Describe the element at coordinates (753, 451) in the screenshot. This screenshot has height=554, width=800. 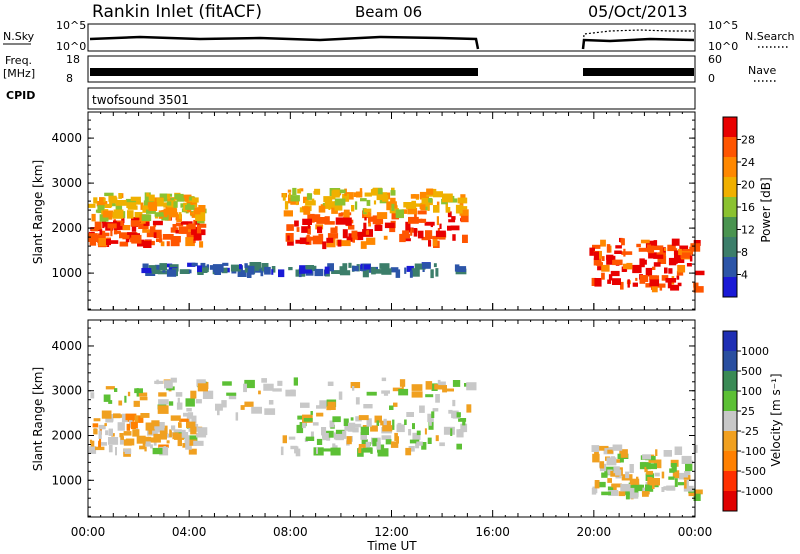
I see `colorbar-tick-label: -100` at that location.